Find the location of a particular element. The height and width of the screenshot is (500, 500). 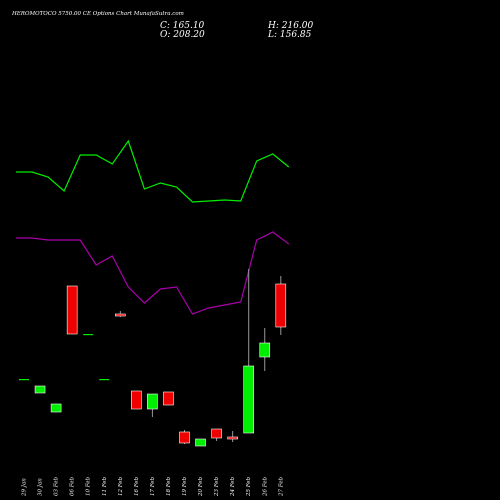

lower-band-line is located at coordinates (153, 273).